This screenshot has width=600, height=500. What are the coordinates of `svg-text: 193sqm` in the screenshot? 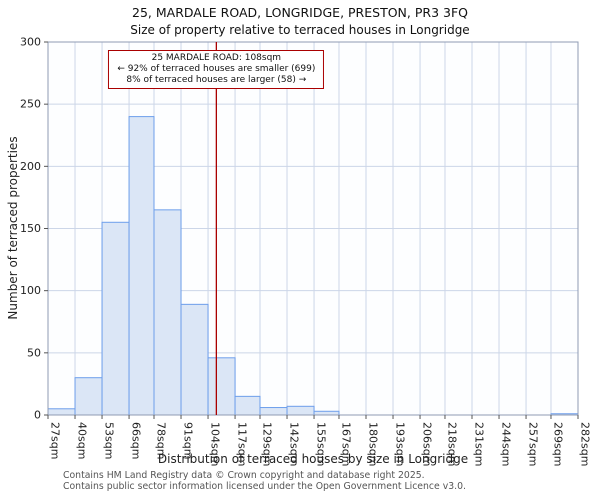 It's located at (400, 444).